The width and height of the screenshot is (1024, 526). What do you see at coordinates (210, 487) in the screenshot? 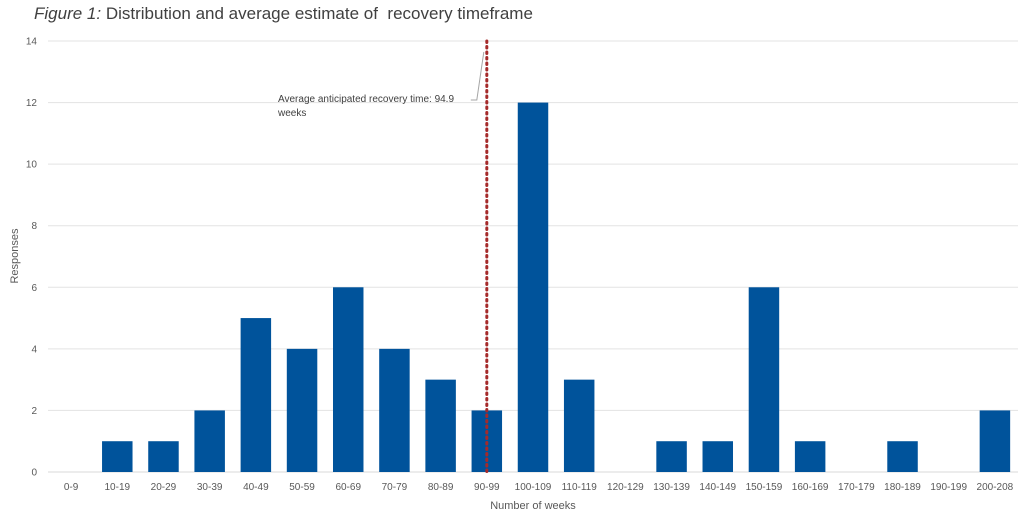
I see `x-tick-label: 30-39` at bounding box center [210, 487].